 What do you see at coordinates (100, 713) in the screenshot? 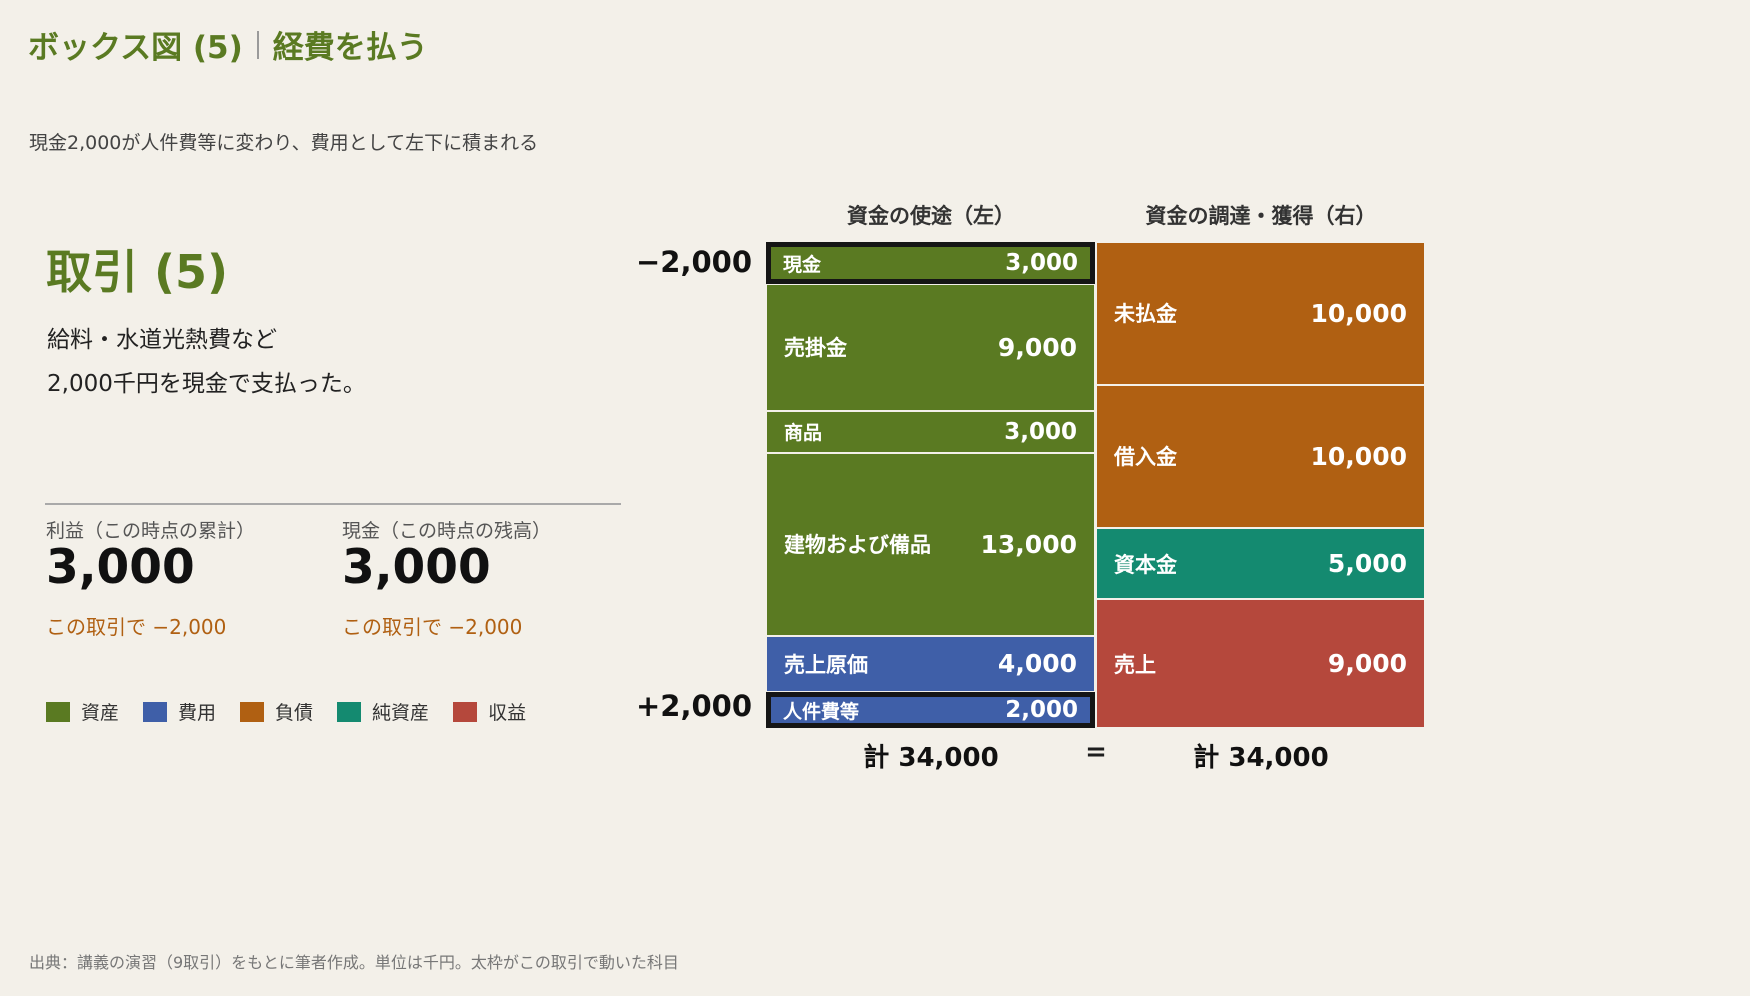
I see `legend-label: 資産` at bounding box center [100, 713].